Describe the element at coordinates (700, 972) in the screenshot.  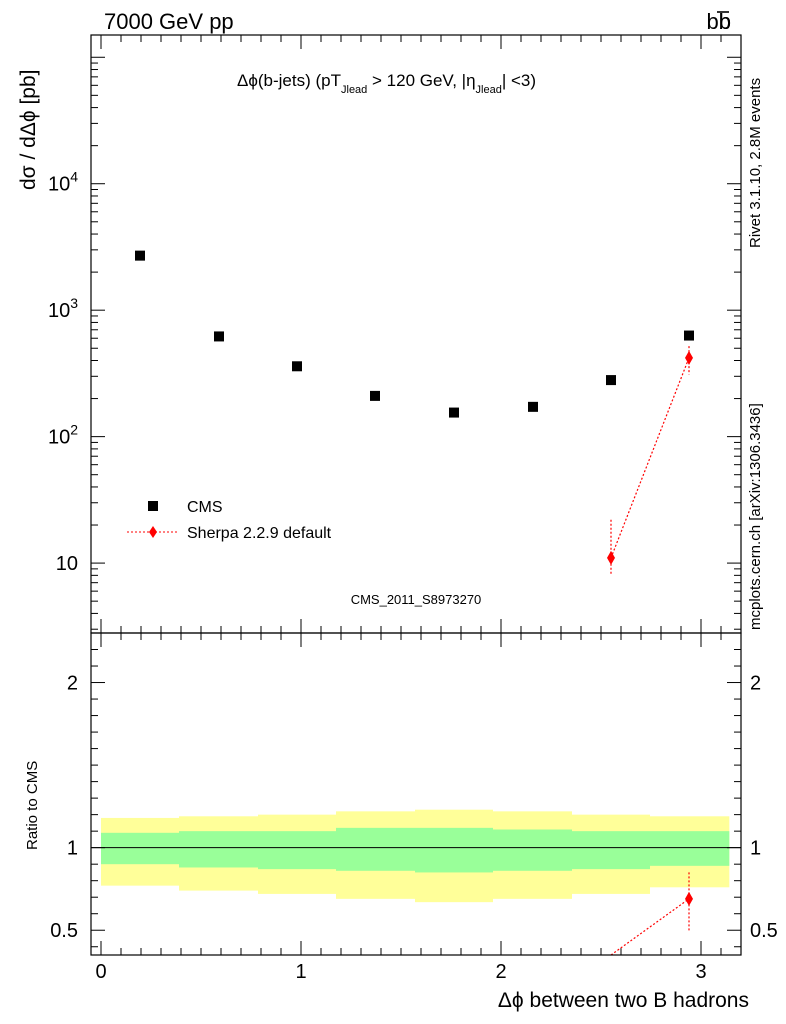
I see `x-tick-label: 3` at that location.